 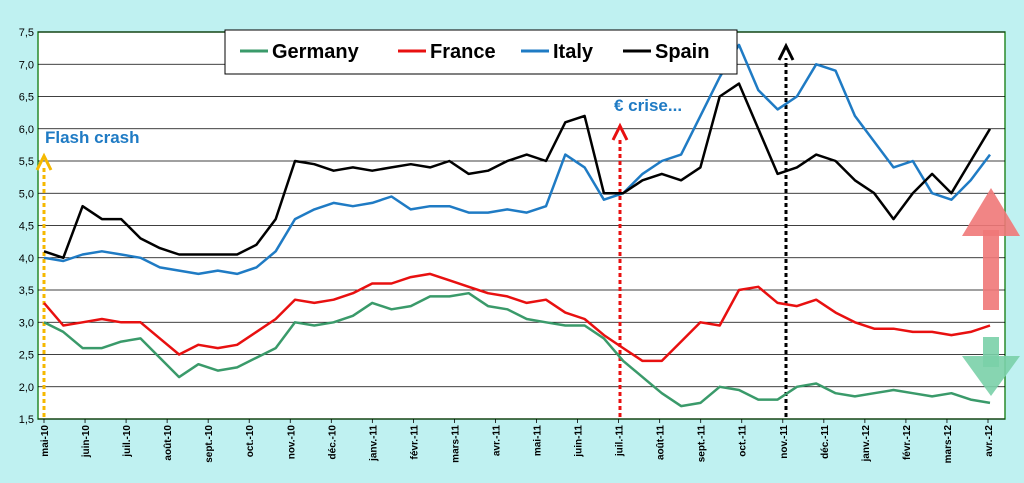 I want to click on y-tick-label: 4,5, so click(x=26, y=227).